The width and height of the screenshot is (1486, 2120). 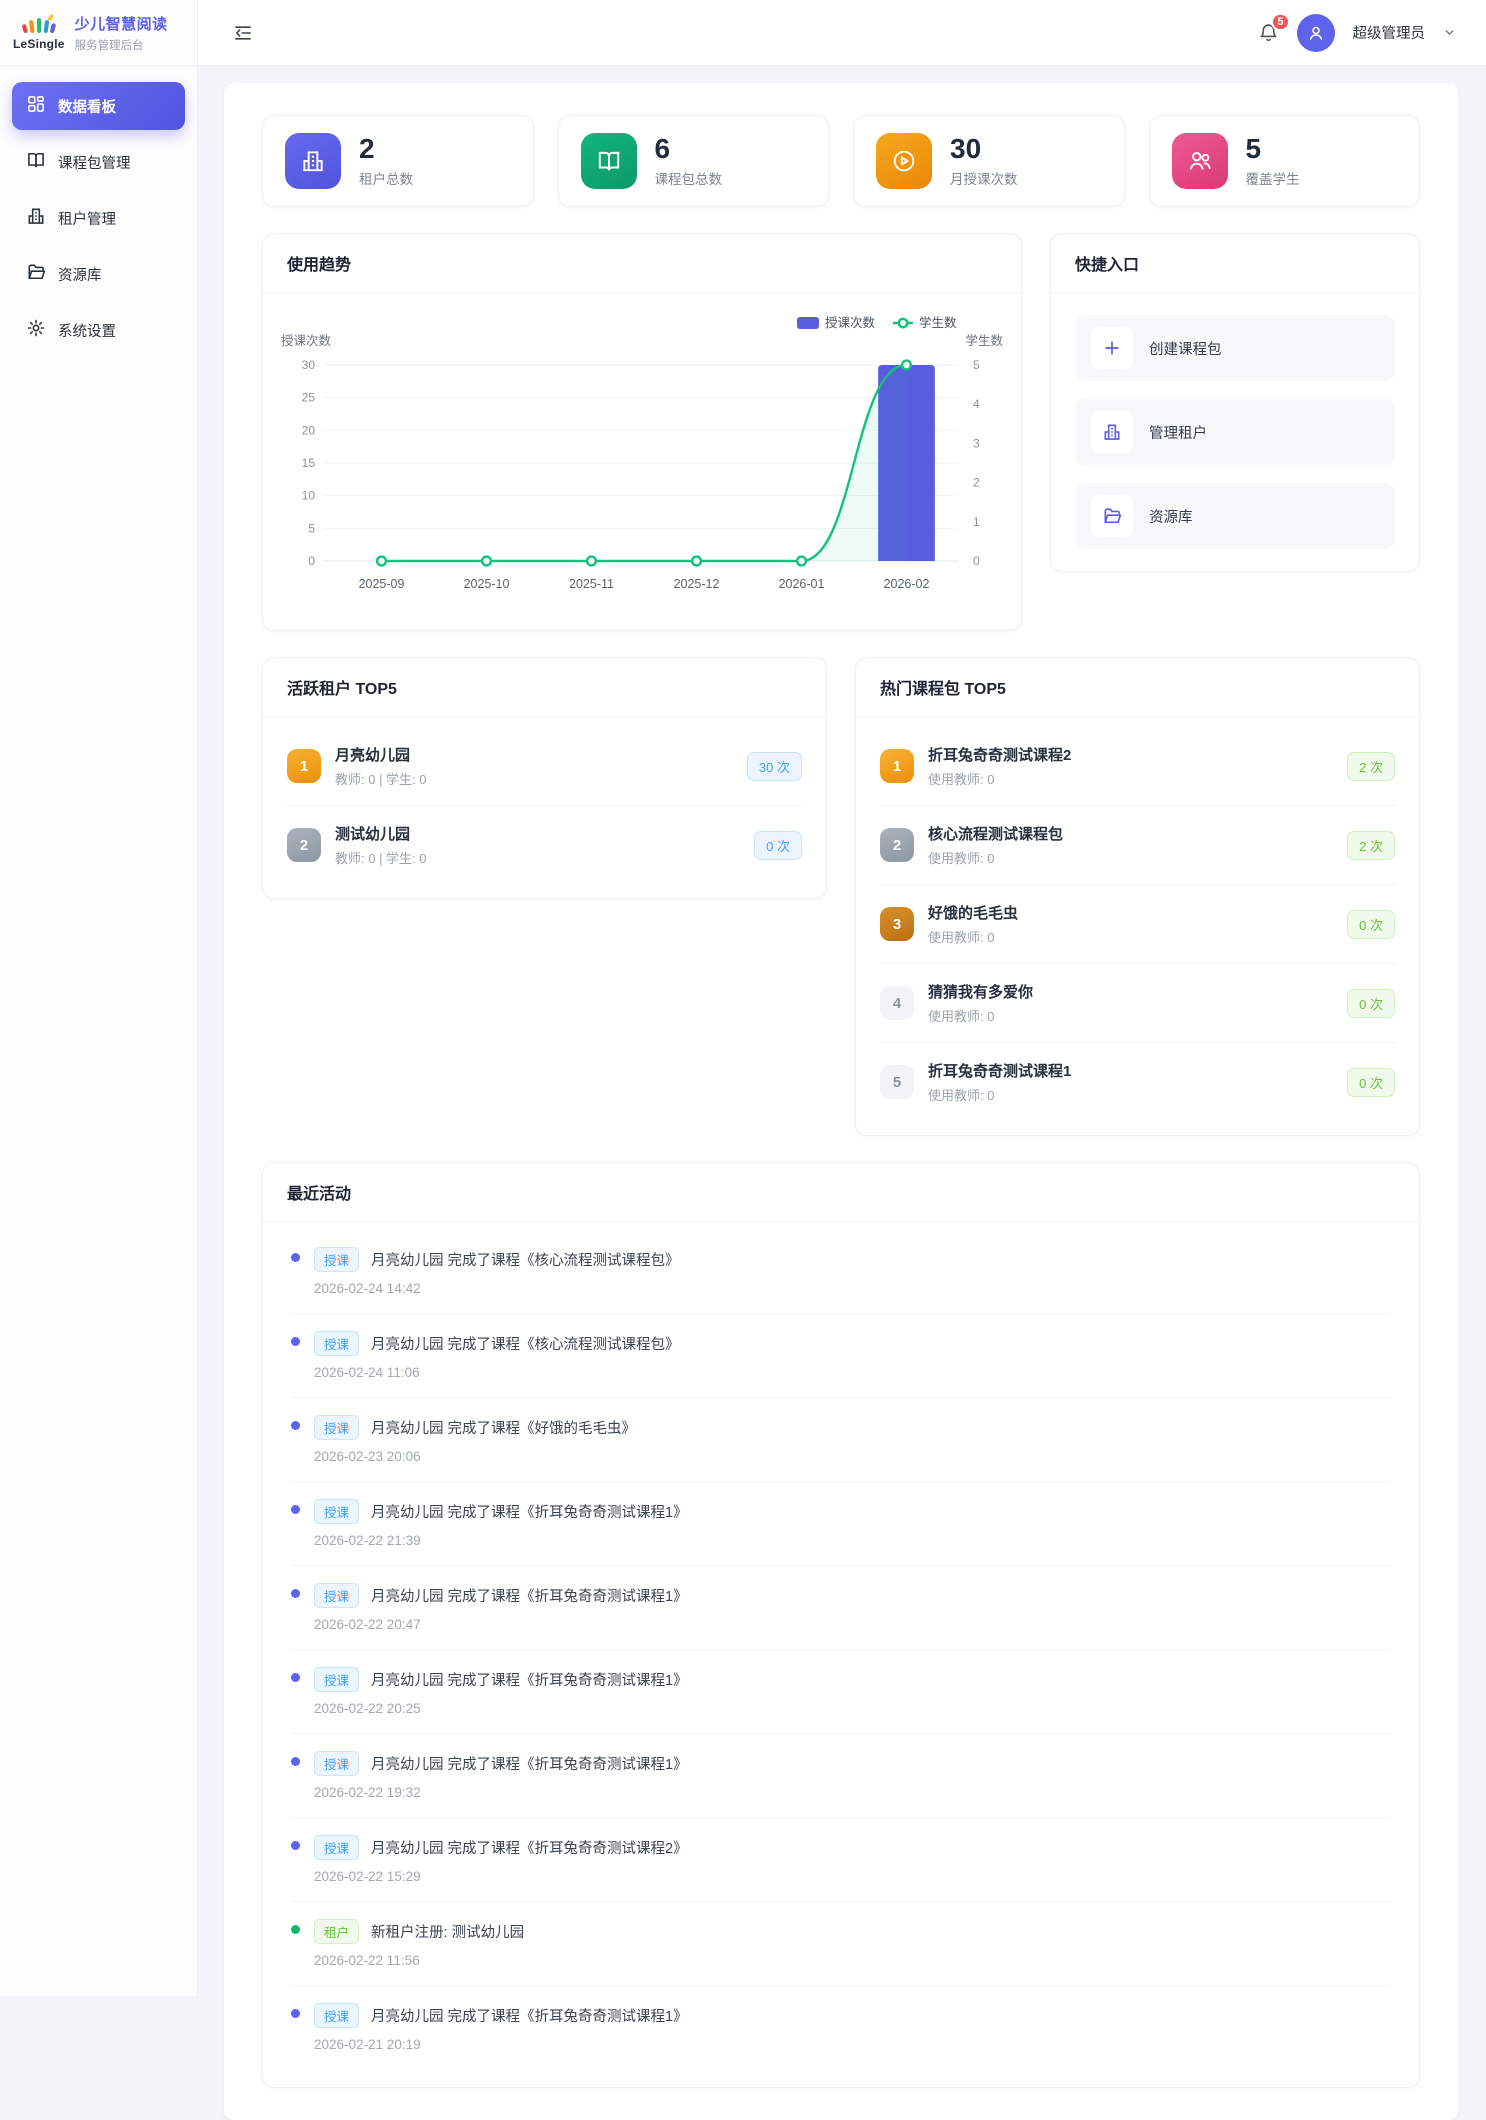 What do you see at coordinates (386, 148) in the screenshot?
I see `stat-value: 2` at bounding box center [386, 148].